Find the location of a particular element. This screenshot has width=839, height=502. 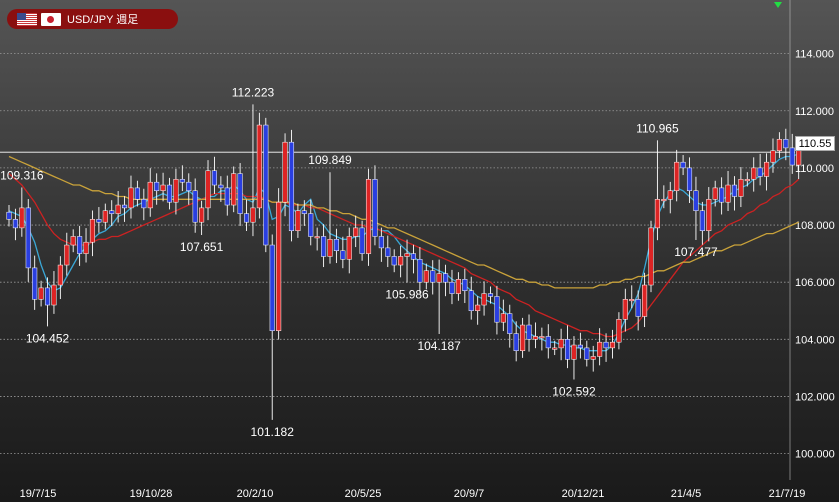

y-tick-label: 114.000 is located at coordinates (814, 55).